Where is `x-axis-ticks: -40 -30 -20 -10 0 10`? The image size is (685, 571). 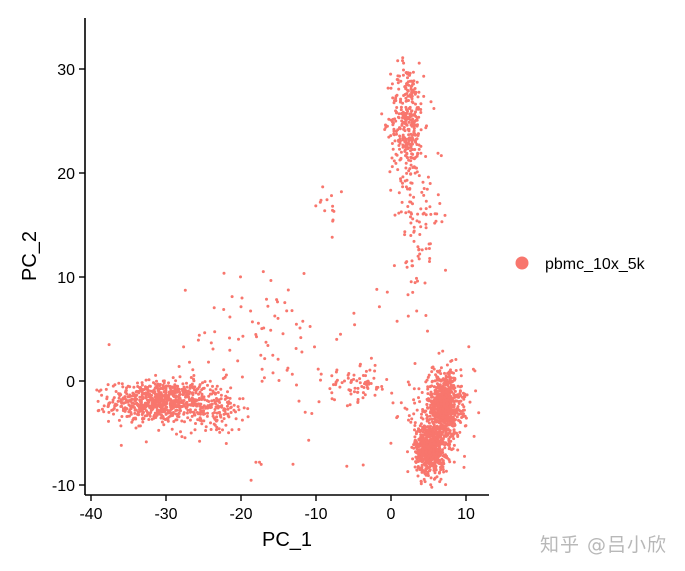 x-axis-ticks: -40 -30 -20 -10 0 10 is located at coordinates (277, 509).